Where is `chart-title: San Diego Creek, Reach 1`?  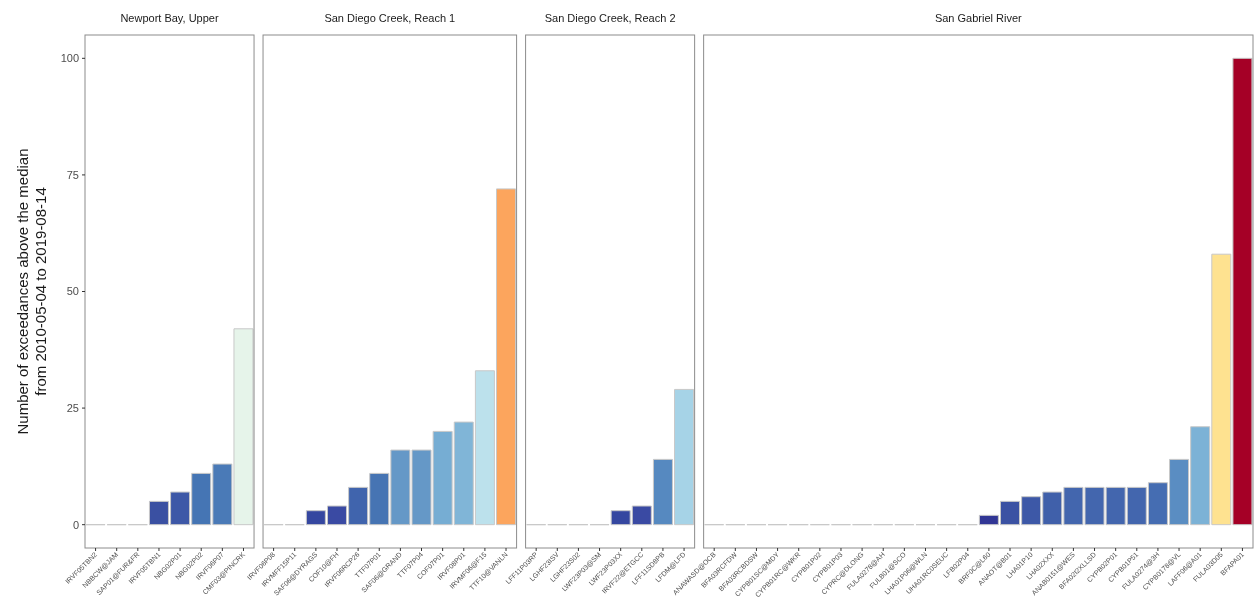
chart-title: San Diego Creek, Reach 1 is located at coordinates (390, 18).